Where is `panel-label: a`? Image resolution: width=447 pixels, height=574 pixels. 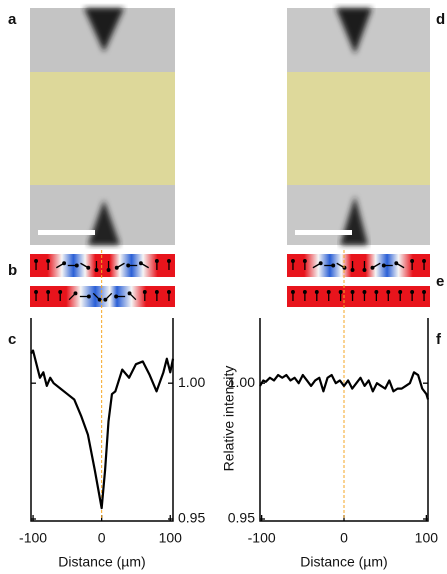 panel-label: a is located at coordinates (12, 19).